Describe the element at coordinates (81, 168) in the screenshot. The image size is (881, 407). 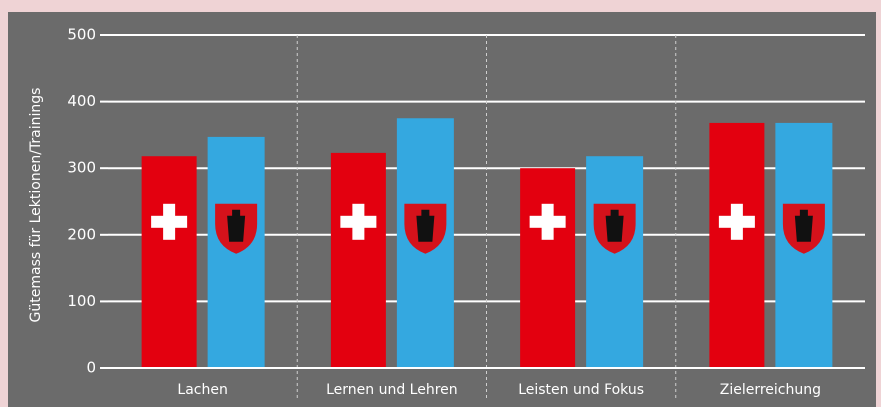
I see `y-tick-label: 300` at that location.